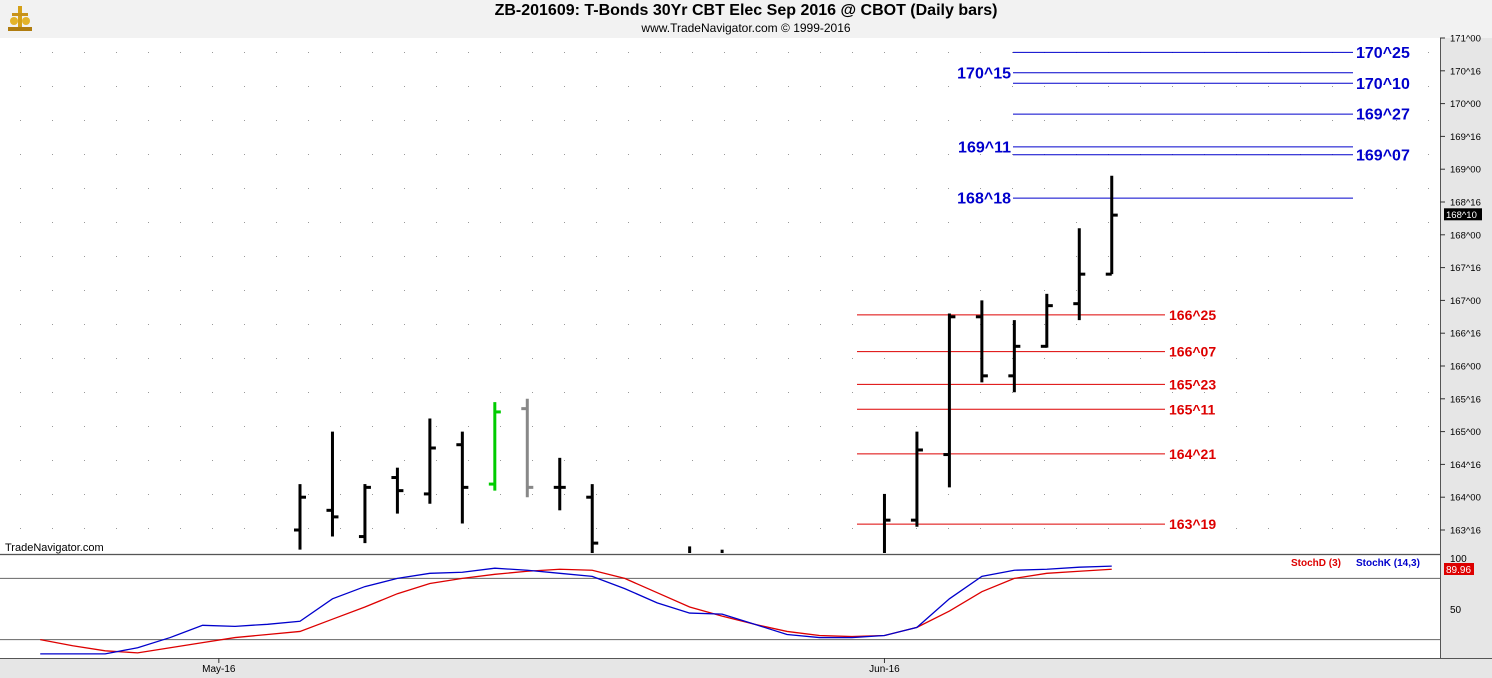 Image resolution: width=1492 pixels, height=678 pixels. Describe the element at coordinates (884, 669) in the screenshot. I see `x-tick-label: Jun-16` at that location.